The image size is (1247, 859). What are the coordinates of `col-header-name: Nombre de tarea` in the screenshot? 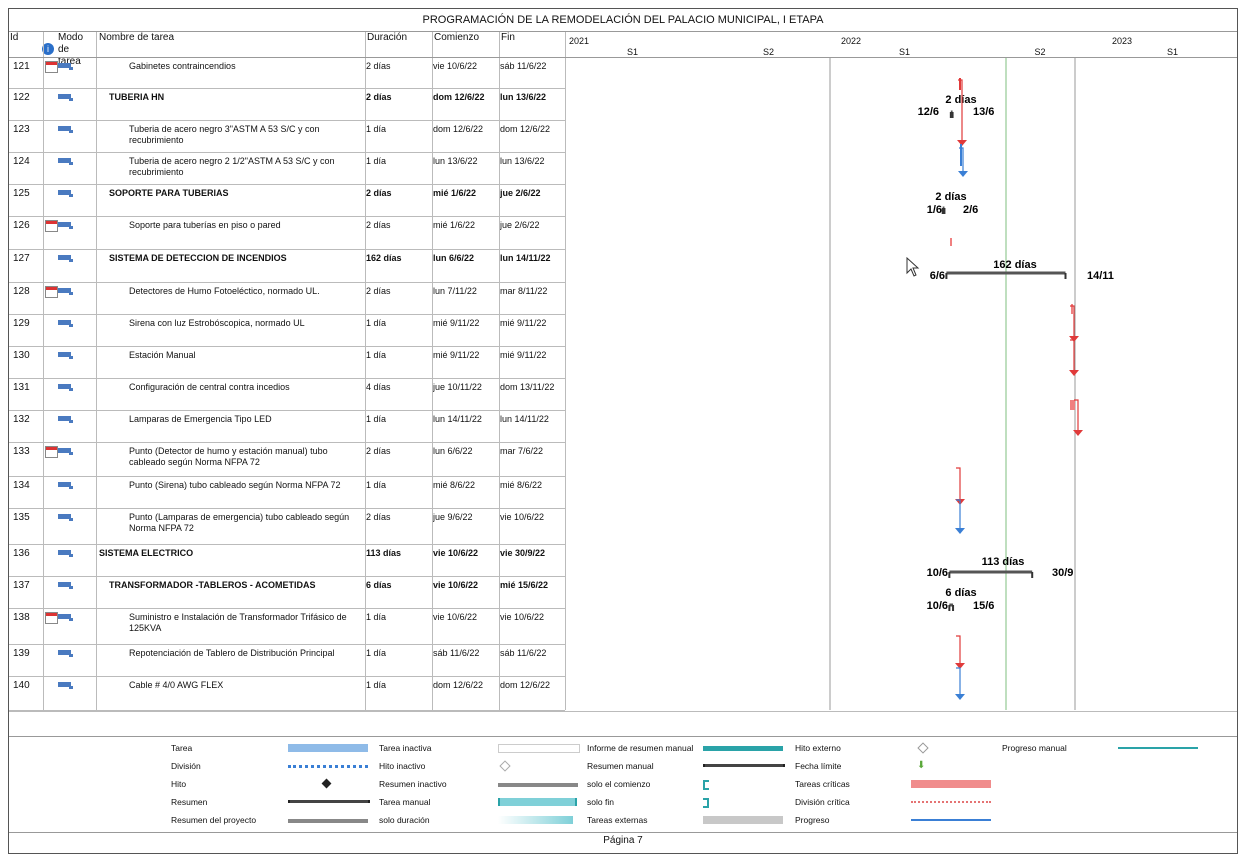 It's located at (137, 37).